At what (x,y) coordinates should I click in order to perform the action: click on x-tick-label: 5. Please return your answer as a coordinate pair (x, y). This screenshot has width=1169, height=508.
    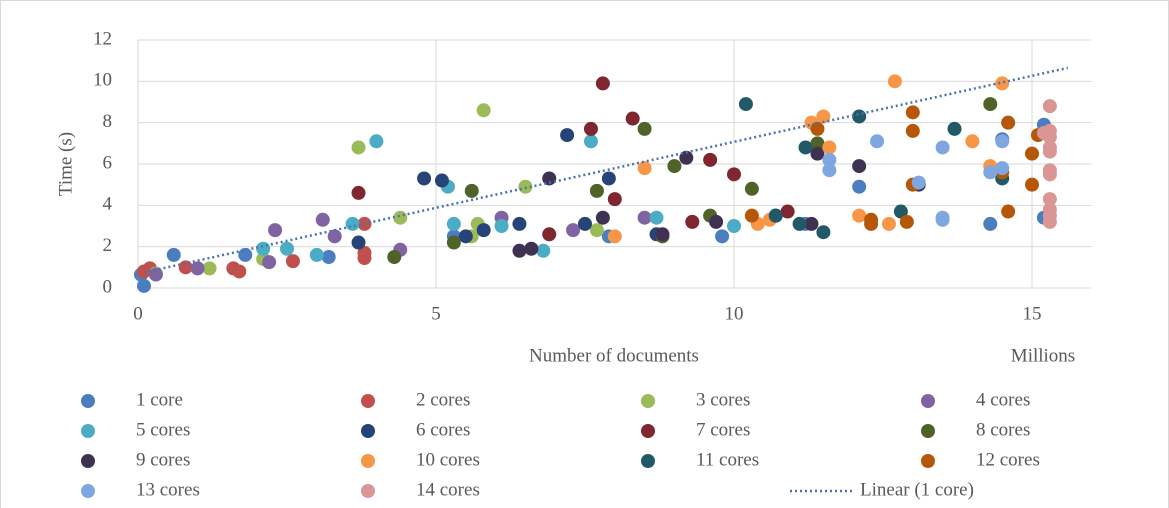
    Looking at the image, I should click on (436, 313).